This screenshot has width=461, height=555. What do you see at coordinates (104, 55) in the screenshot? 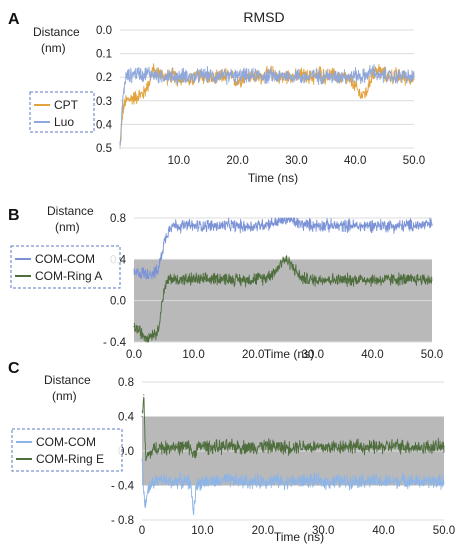
I see `y-tick-label: 0.1` at bounding box center [104, 55].